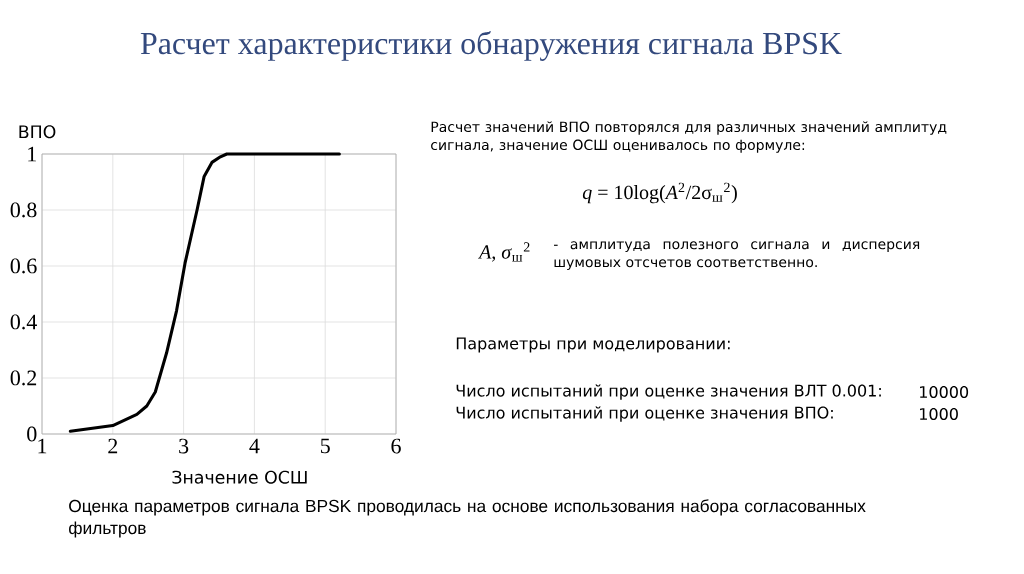  Describe the element at coordinates (467, 518) in the screenshot. I see `text: Оценка параметров сигнала BPSK проводилась на основе использования набора согласованных фильтров` at that location.